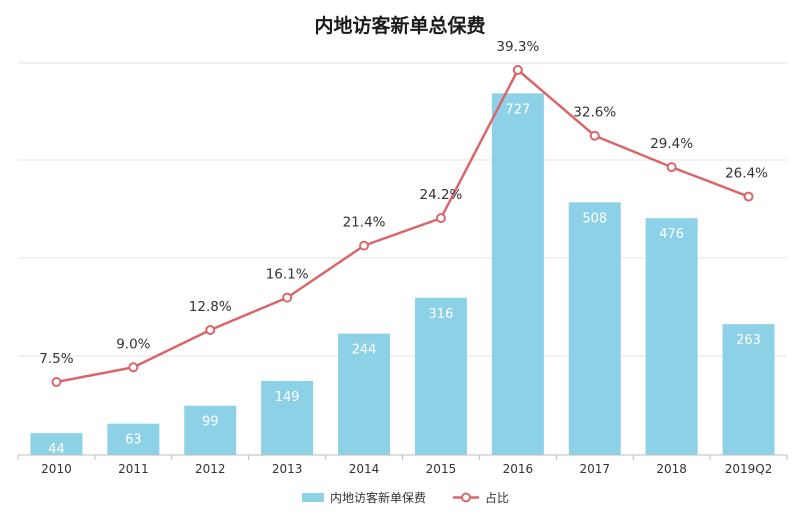  I want to click on line-value-label: 9.0%, so click(133, 344).